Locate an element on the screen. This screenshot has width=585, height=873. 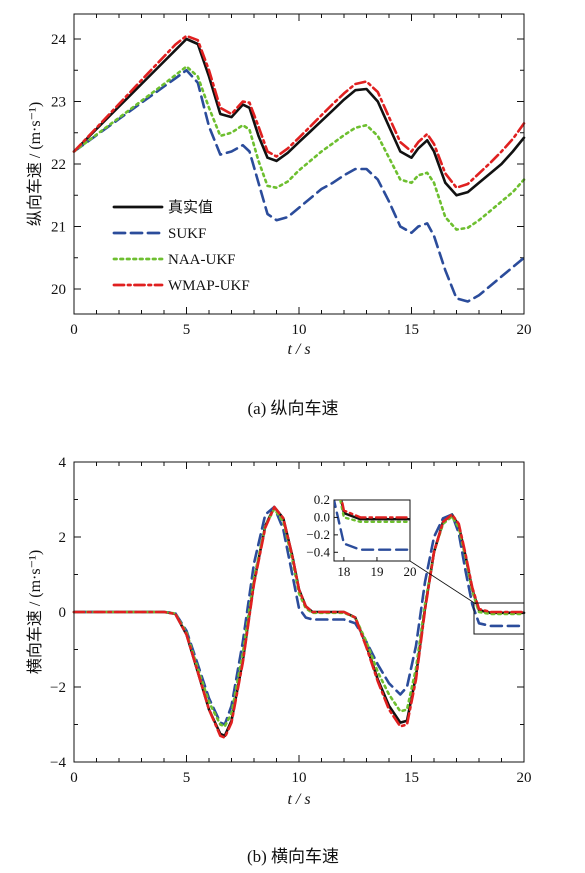
zoom-region-box is located at coordinates (499, 618).